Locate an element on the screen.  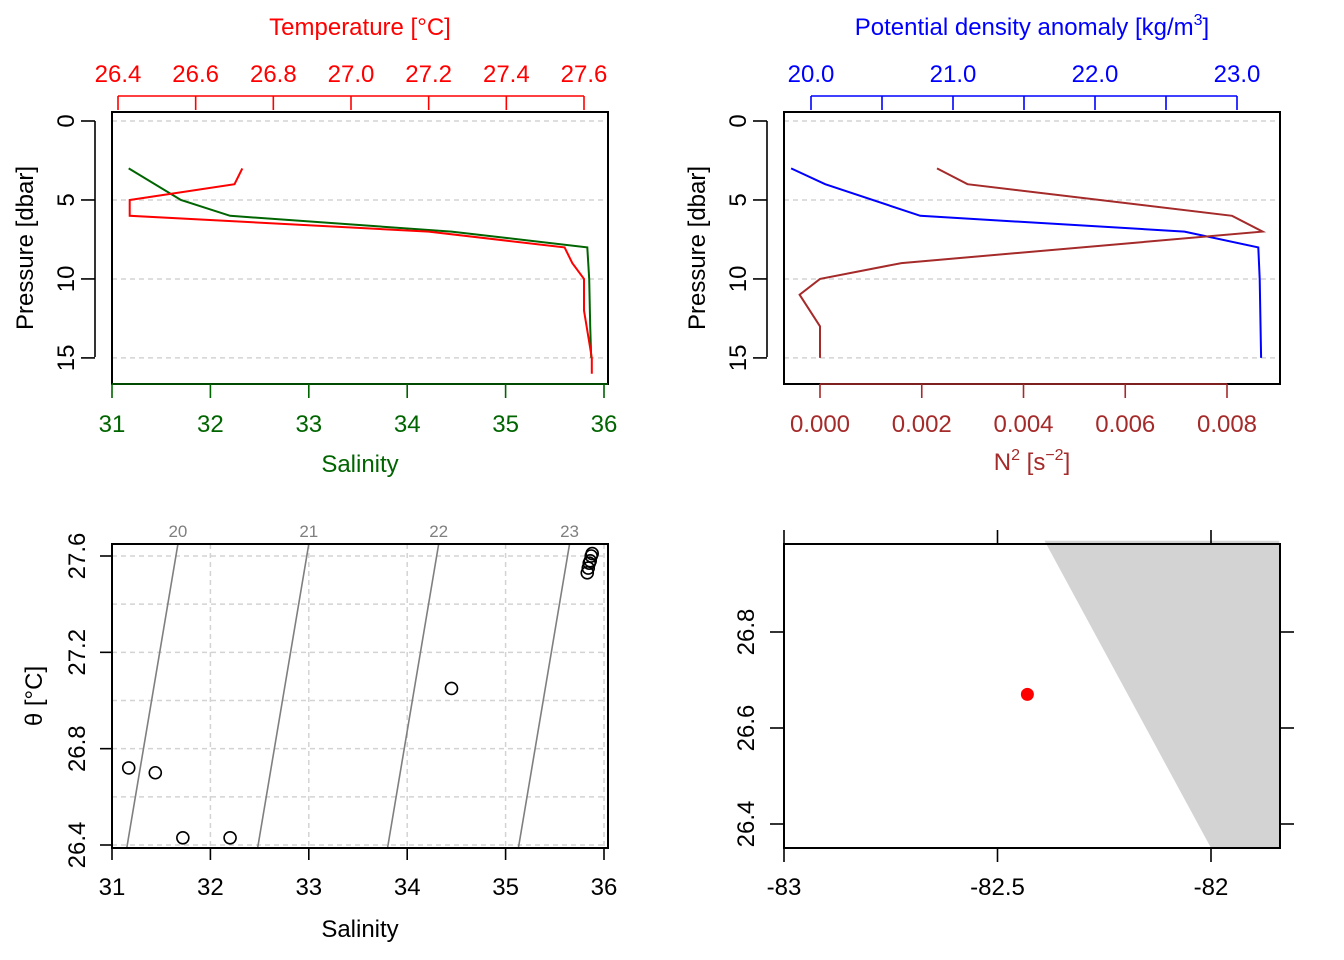
p3-data-points is located at coordinates (360, 695).